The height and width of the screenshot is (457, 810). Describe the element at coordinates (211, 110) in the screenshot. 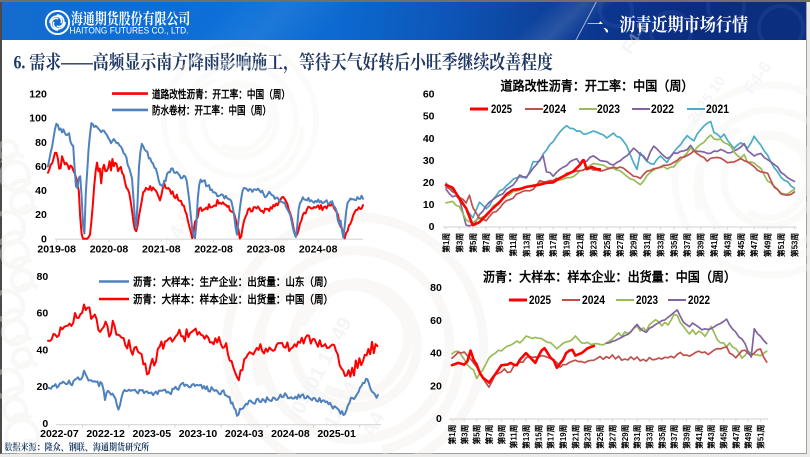

I see `svg-text: 防水卷材：开工率：中国（周）` at that location.